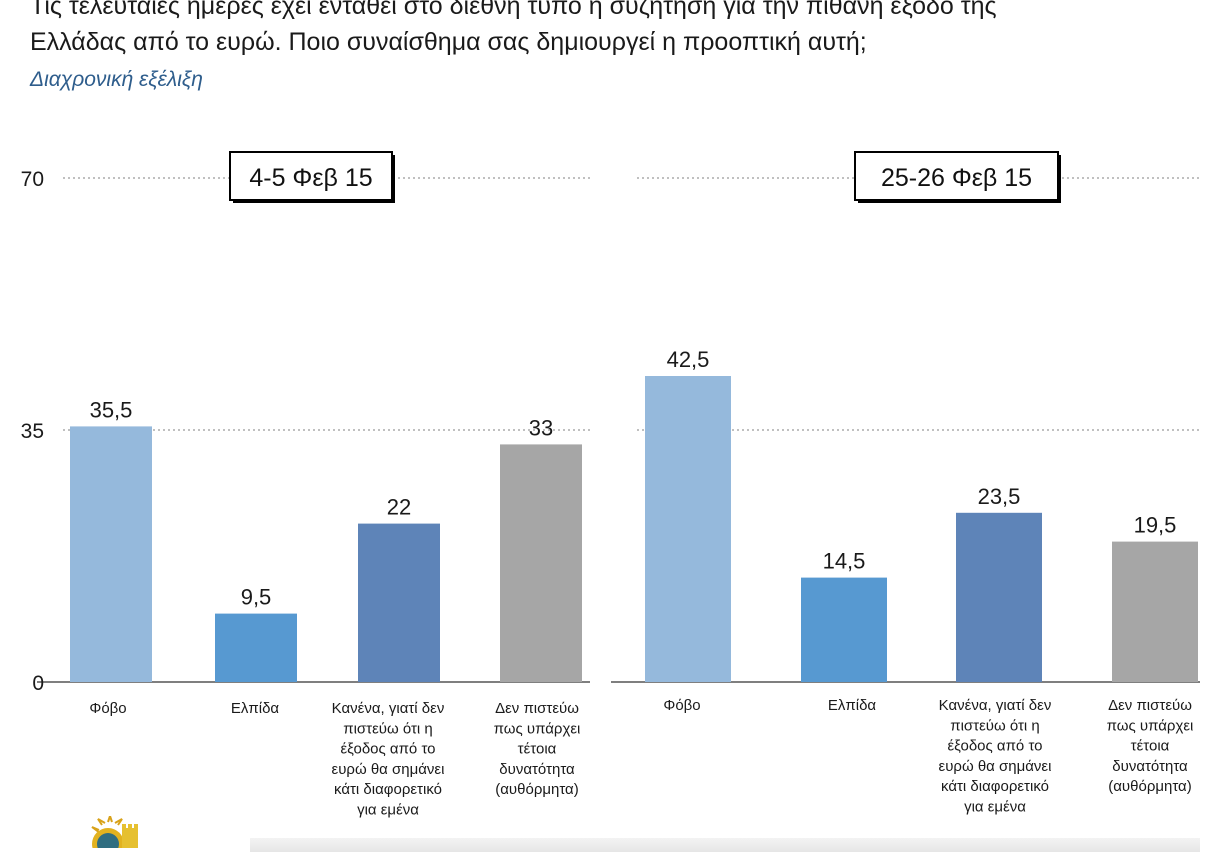 Image resolution: width=1219 pixels, height=852 pixels. Describe the element at coordinates (725, 845) in the screenshot. I see `footer-bar` at that location.